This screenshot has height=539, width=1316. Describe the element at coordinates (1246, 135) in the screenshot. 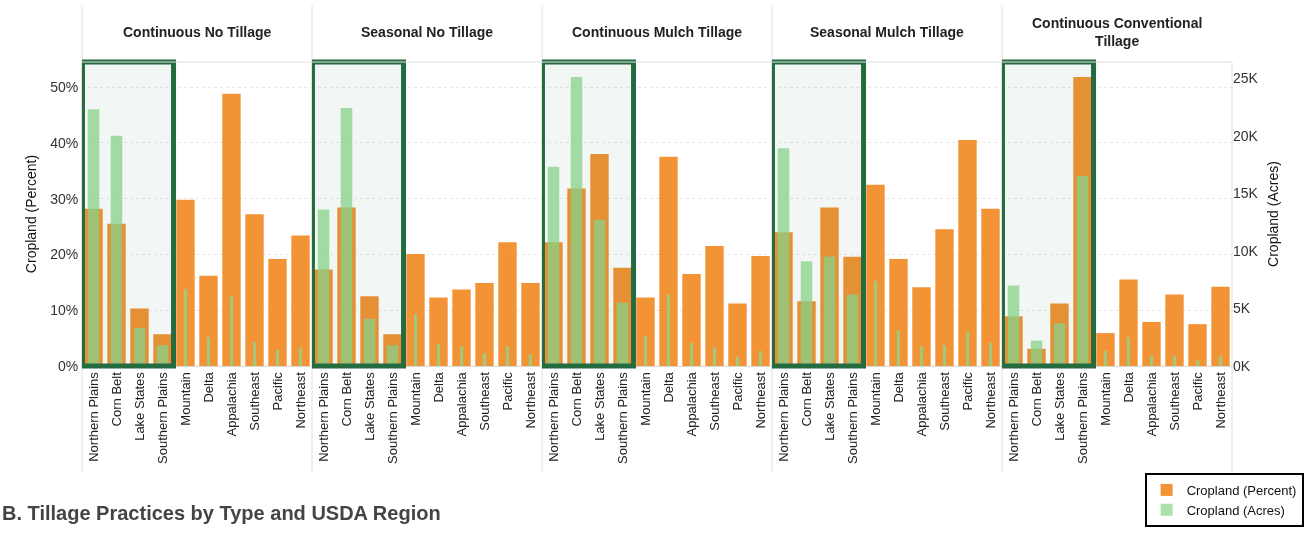

I see `y2-tick-label: 20K` at that location.